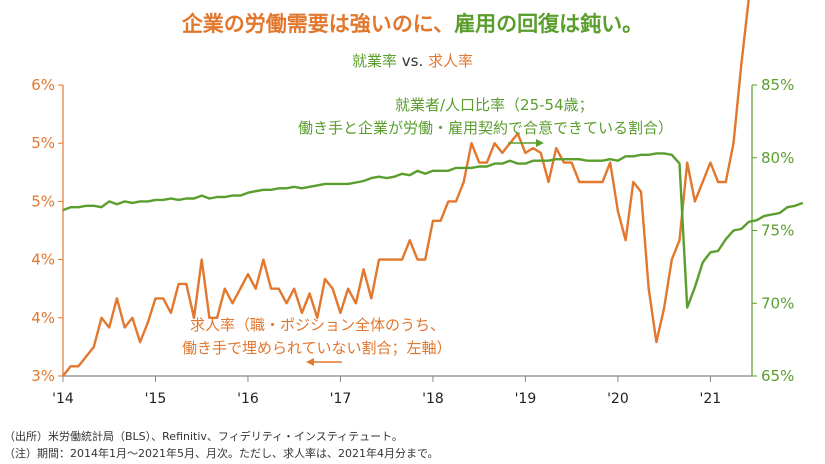 The image size is (825, 464). Describe the element at coordinates (549, 24) in the screenshot. I see `title-part-employment: 雇用の回復は鈍い。` at that location.